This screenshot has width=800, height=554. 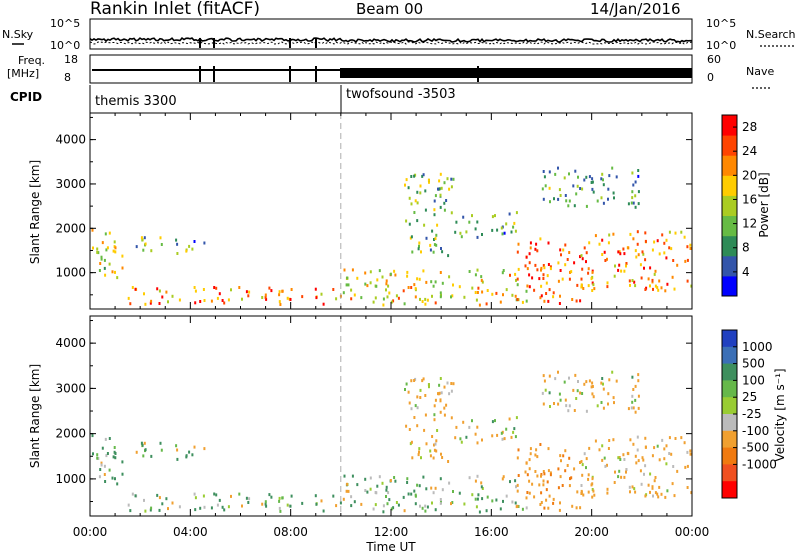 What do you see at coordinates (753, 364) in the screenshot?
I see `velocity-colorbar-tick-label: 500` at bounding box center [753, 364].